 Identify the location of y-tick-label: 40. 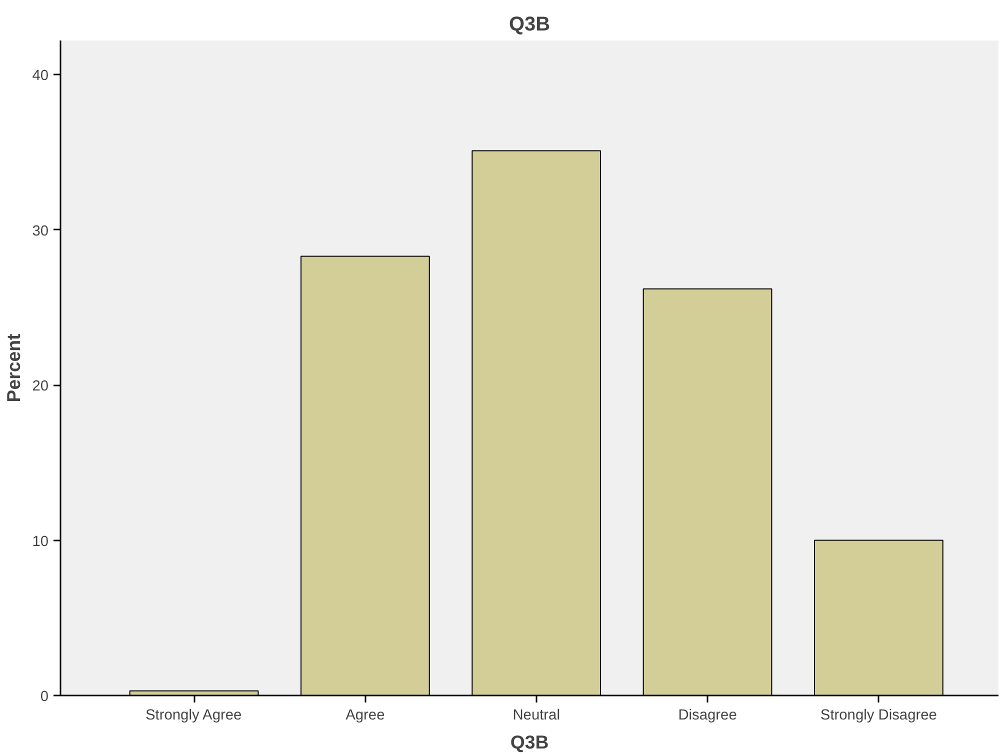
(40, 76).